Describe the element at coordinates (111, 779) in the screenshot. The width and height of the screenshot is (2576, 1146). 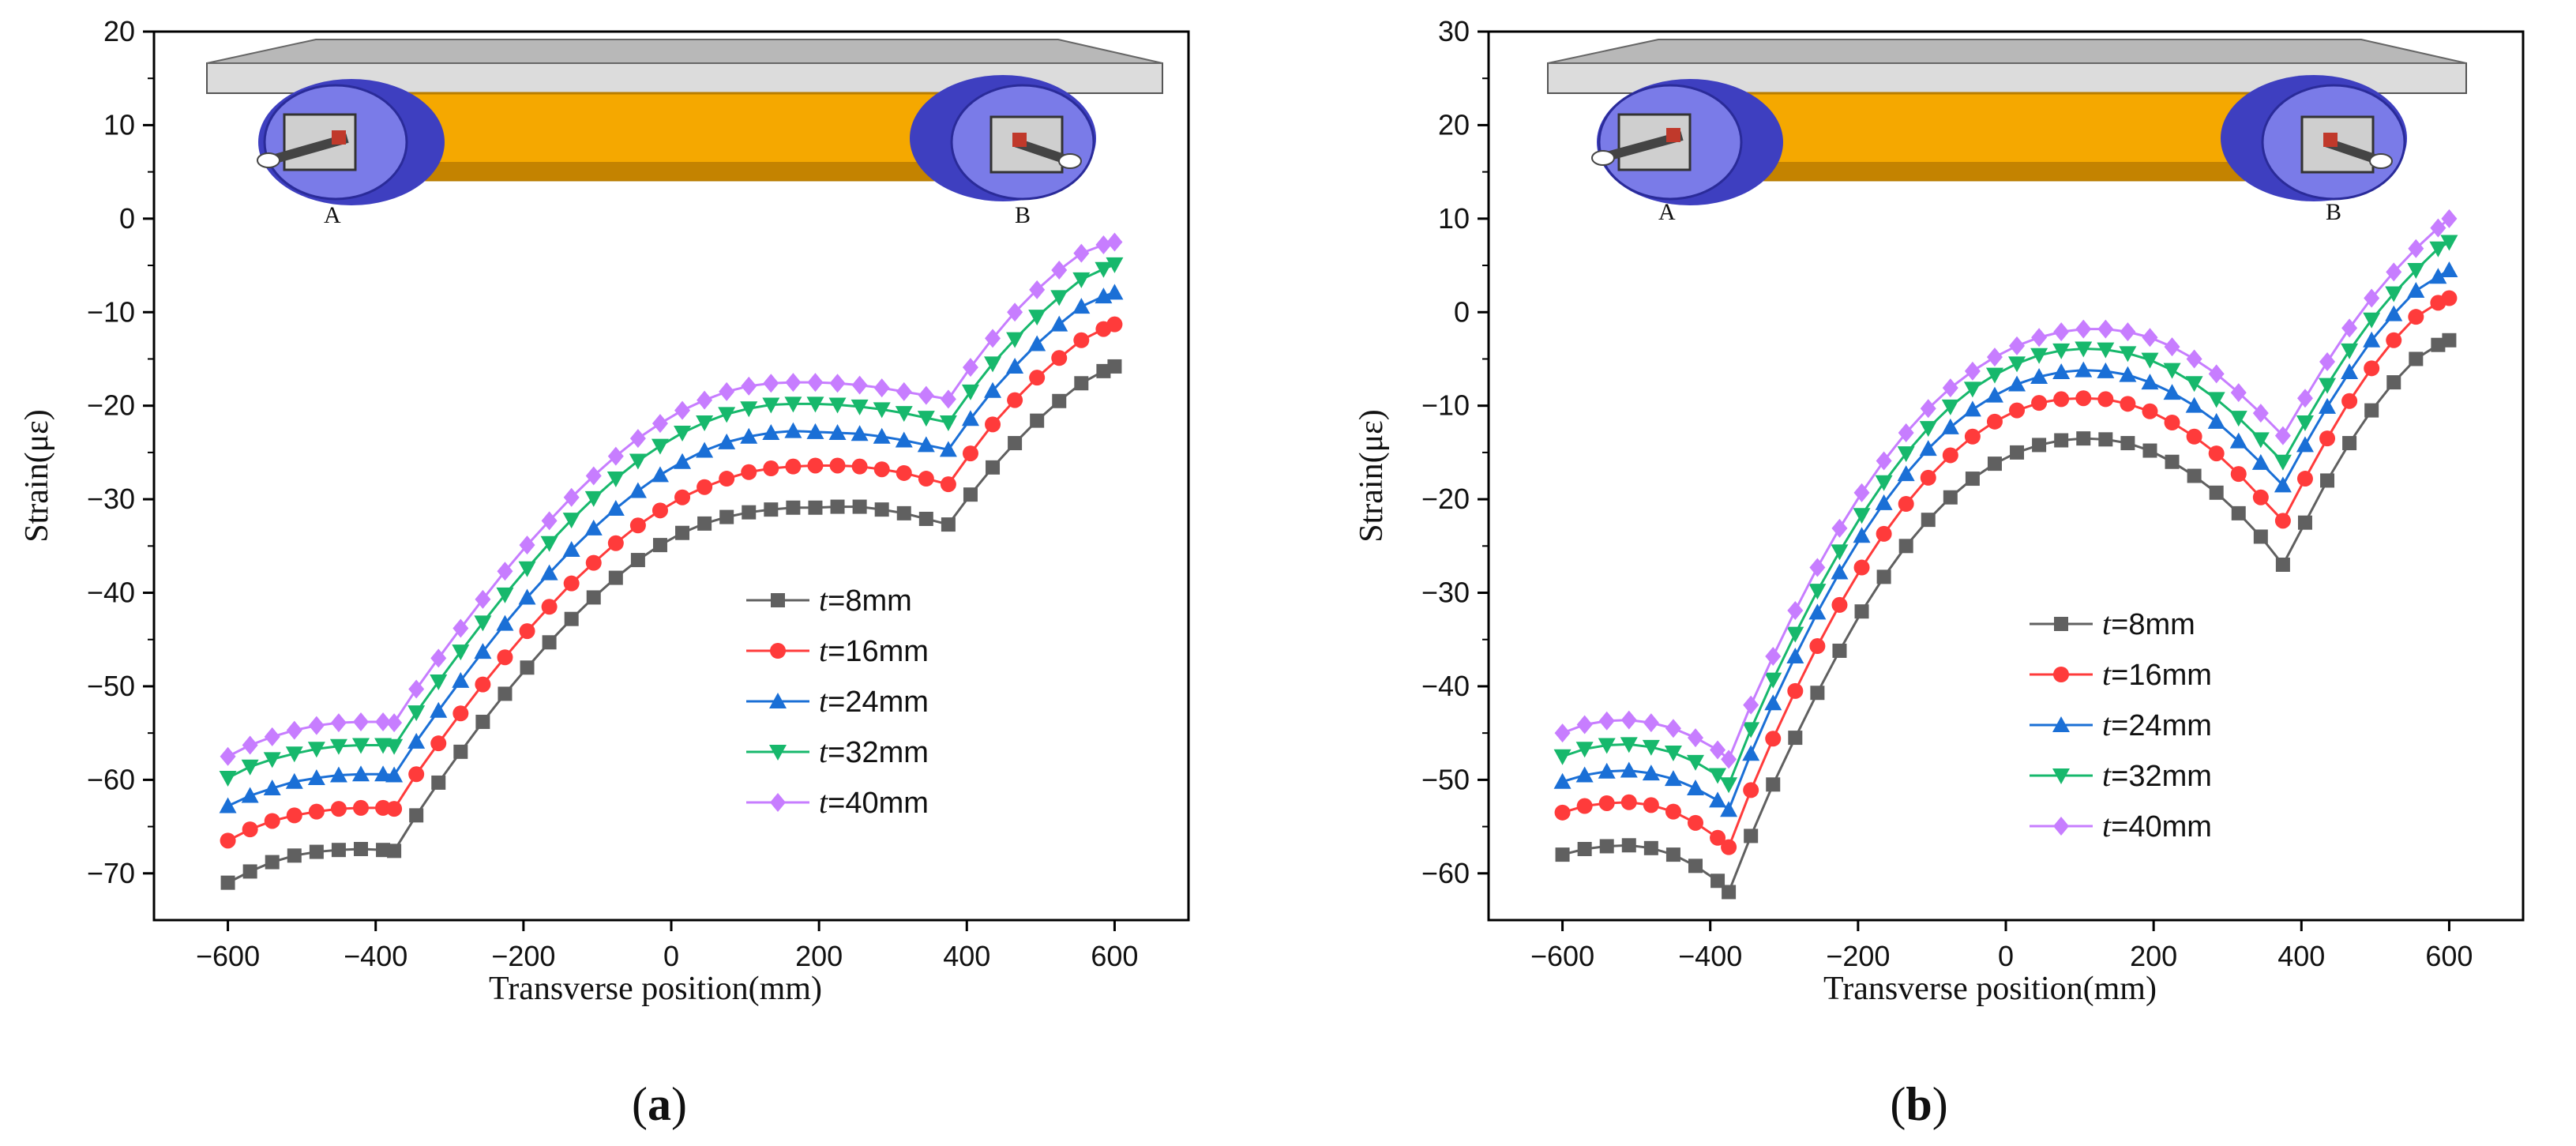
I see `y-tick-label: −60` at that location.